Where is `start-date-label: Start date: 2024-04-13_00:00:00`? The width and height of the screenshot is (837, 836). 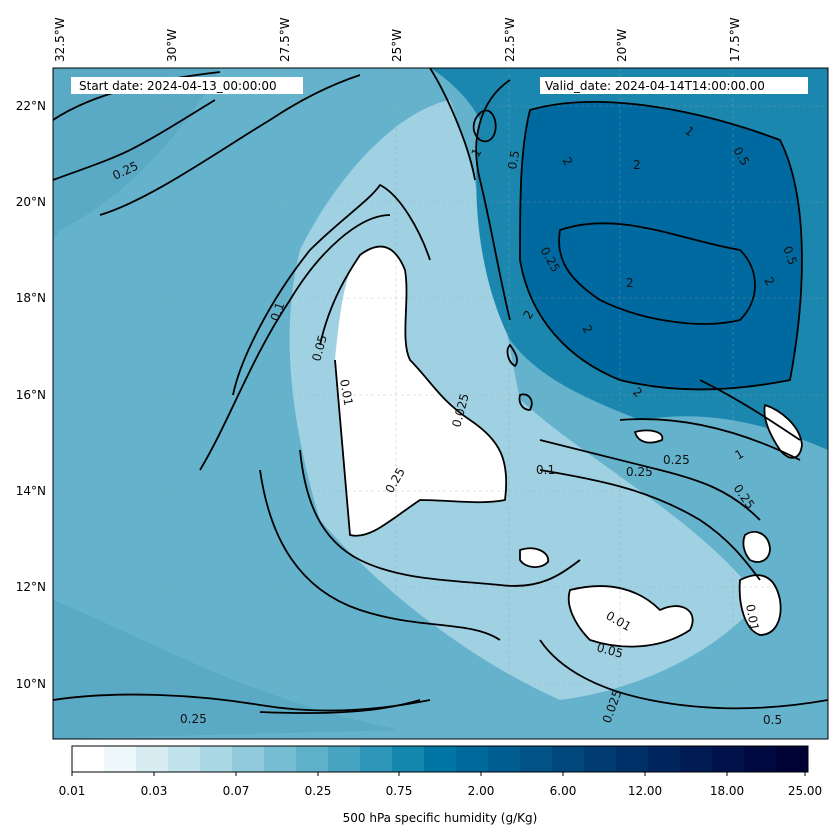 start-date-label: Start date: 2024-04-13_00:00:00 is located at coordinates (178, 86).